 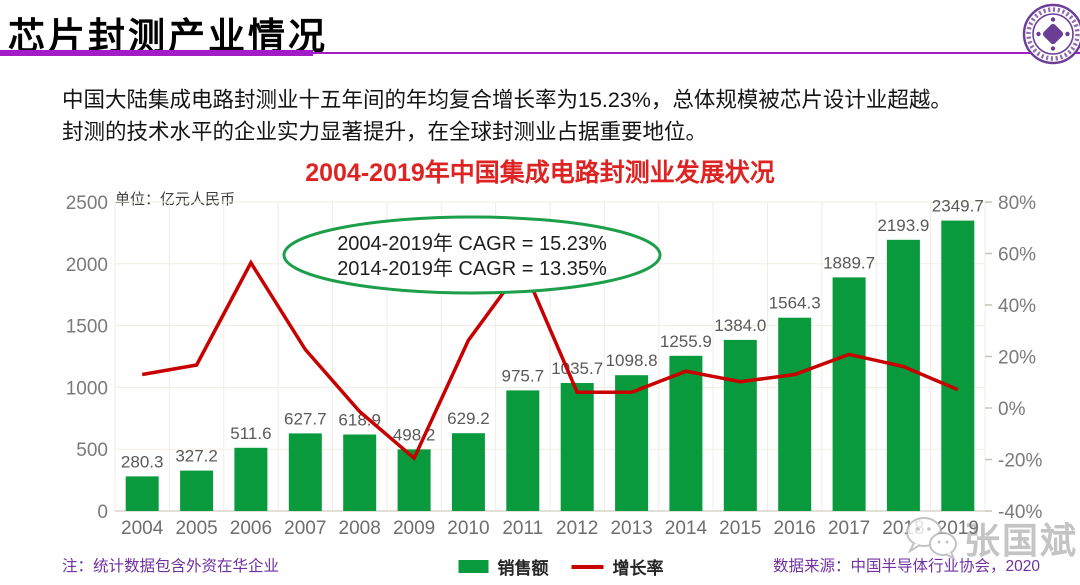 What do you see at coordinates (903, 225) in the screenshot?
I see `bar-value-label: 2193.9` at bounding box center [903, 225].